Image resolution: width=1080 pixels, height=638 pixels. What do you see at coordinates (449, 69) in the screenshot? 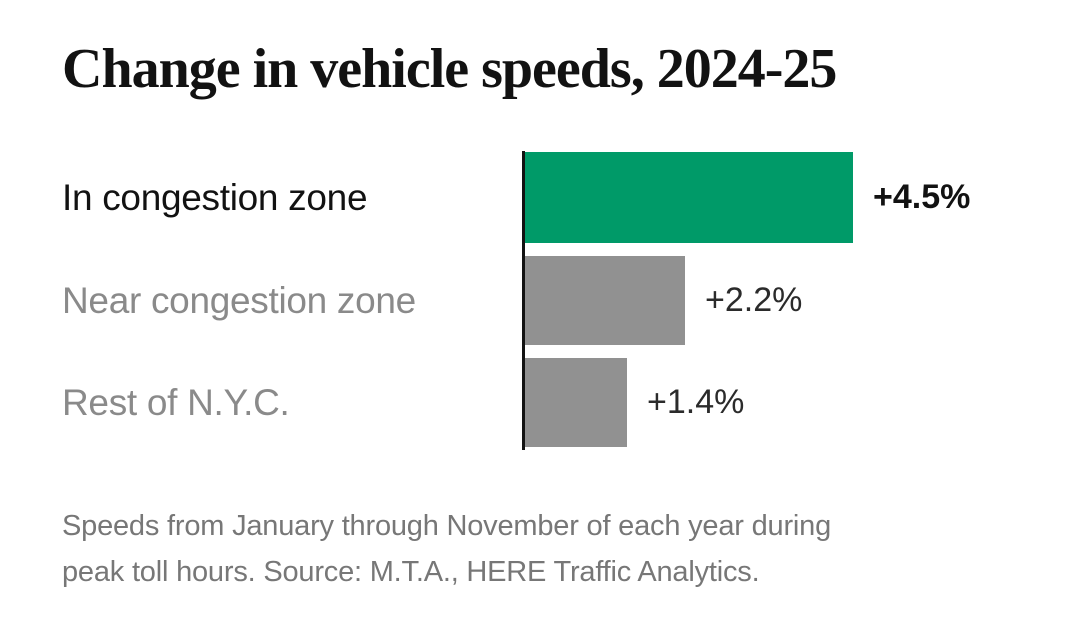
I see `chart-title: Change in vehicle speeds, 2024-25` at bounding box center [449, 69].